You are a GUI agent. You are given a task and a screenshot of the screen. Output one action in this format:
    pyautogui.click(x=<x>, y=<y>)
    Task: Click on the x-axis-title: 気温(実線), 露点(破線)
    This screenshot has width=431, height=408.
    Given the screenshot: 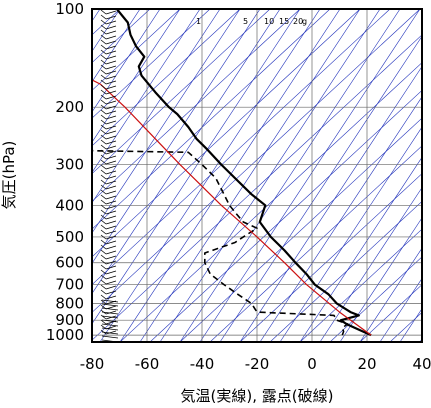 What is the action you would take?
    pyautogui.click(x=257, y=396)
    